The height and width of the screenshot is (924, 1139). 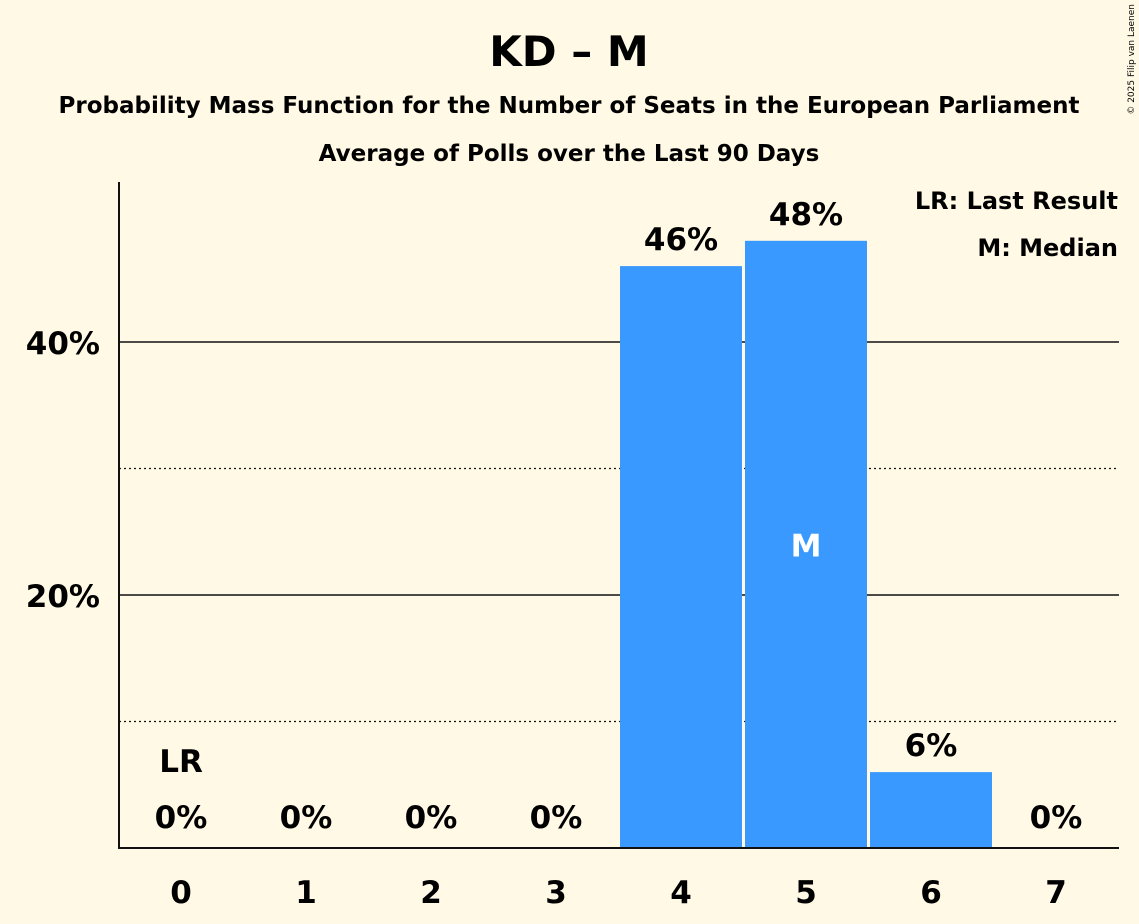 What do you see at coordinates (1016, 224) in the screenshot?
I see `legend: LR: Last Result M: Median` at bounding box center [1016, 224].